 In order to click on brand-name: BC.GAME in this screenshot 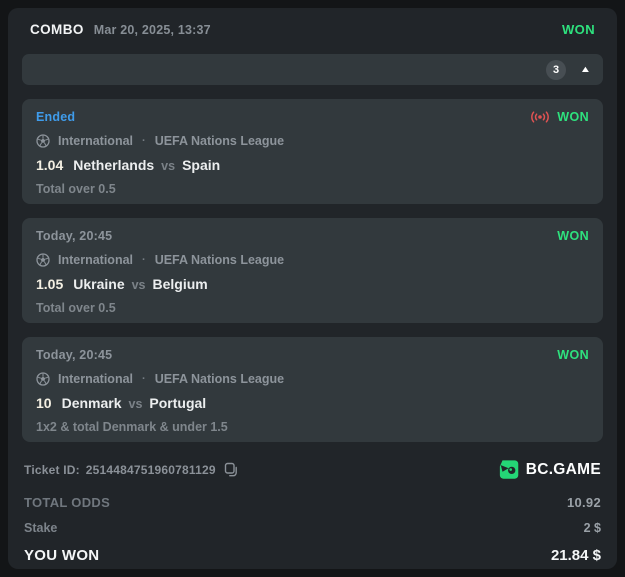, I will do `click(563, 469)`.